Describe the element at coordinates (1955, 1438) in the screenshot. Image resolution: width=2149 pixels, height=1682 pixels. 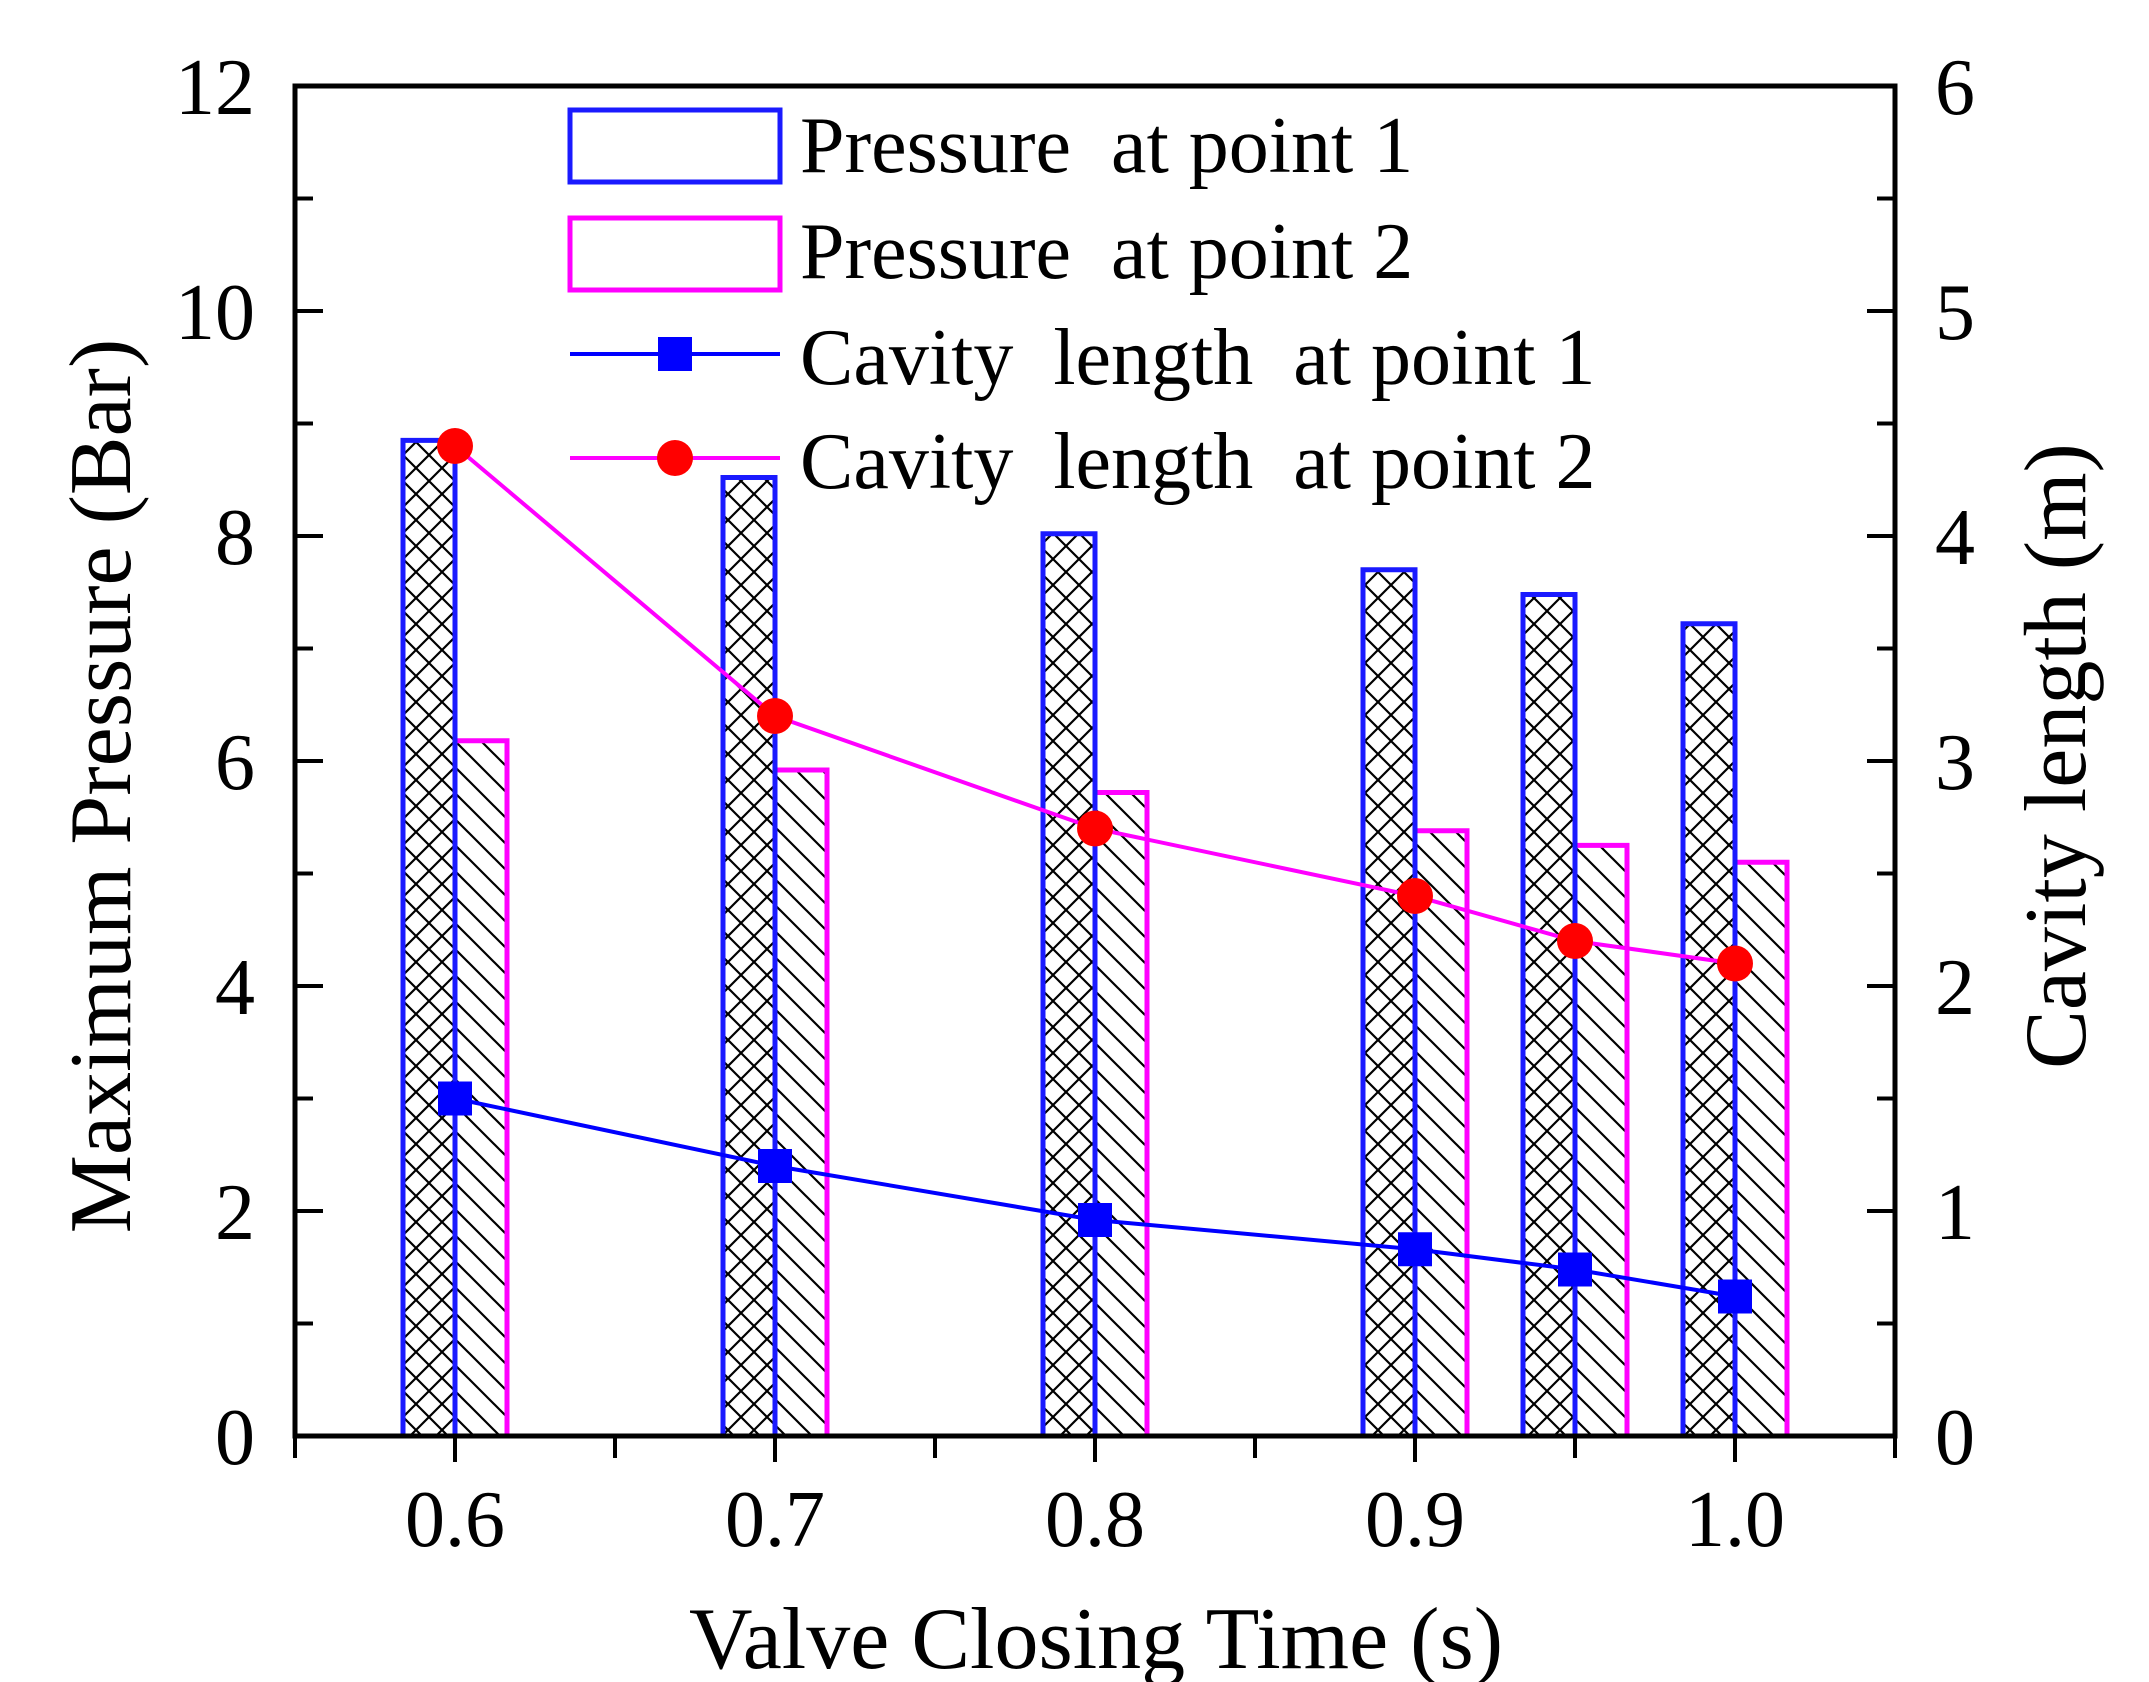
I see `y2-tick-label: 0` at that location.